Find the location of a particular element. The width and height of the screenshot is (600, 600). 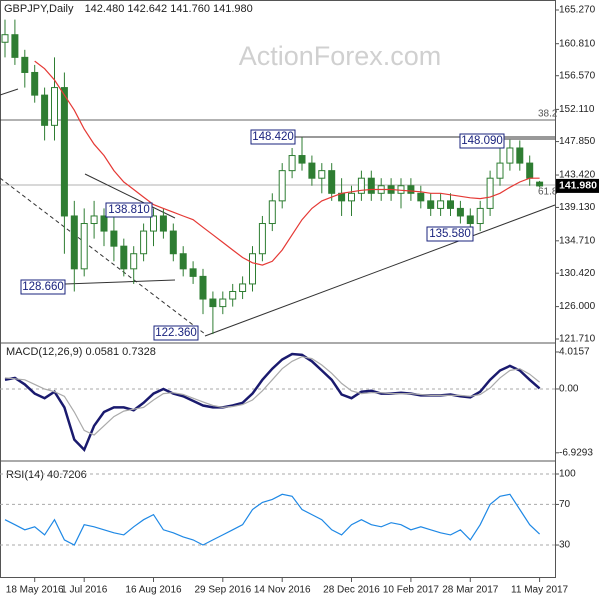

y-tick-label: 121.710 is located at coordinates (577, 339).